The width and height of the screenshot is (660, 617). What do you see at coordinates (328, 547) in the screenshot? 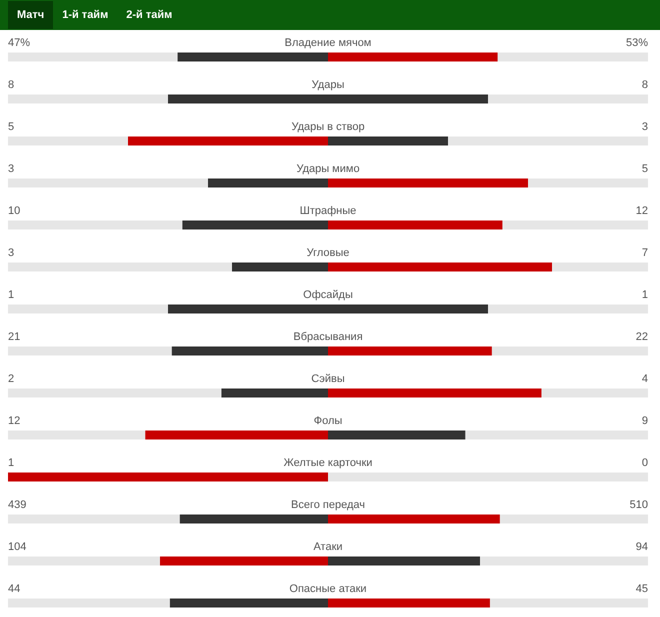
I see `y-tick-label: Атаки` at bounding box center [328, 547].